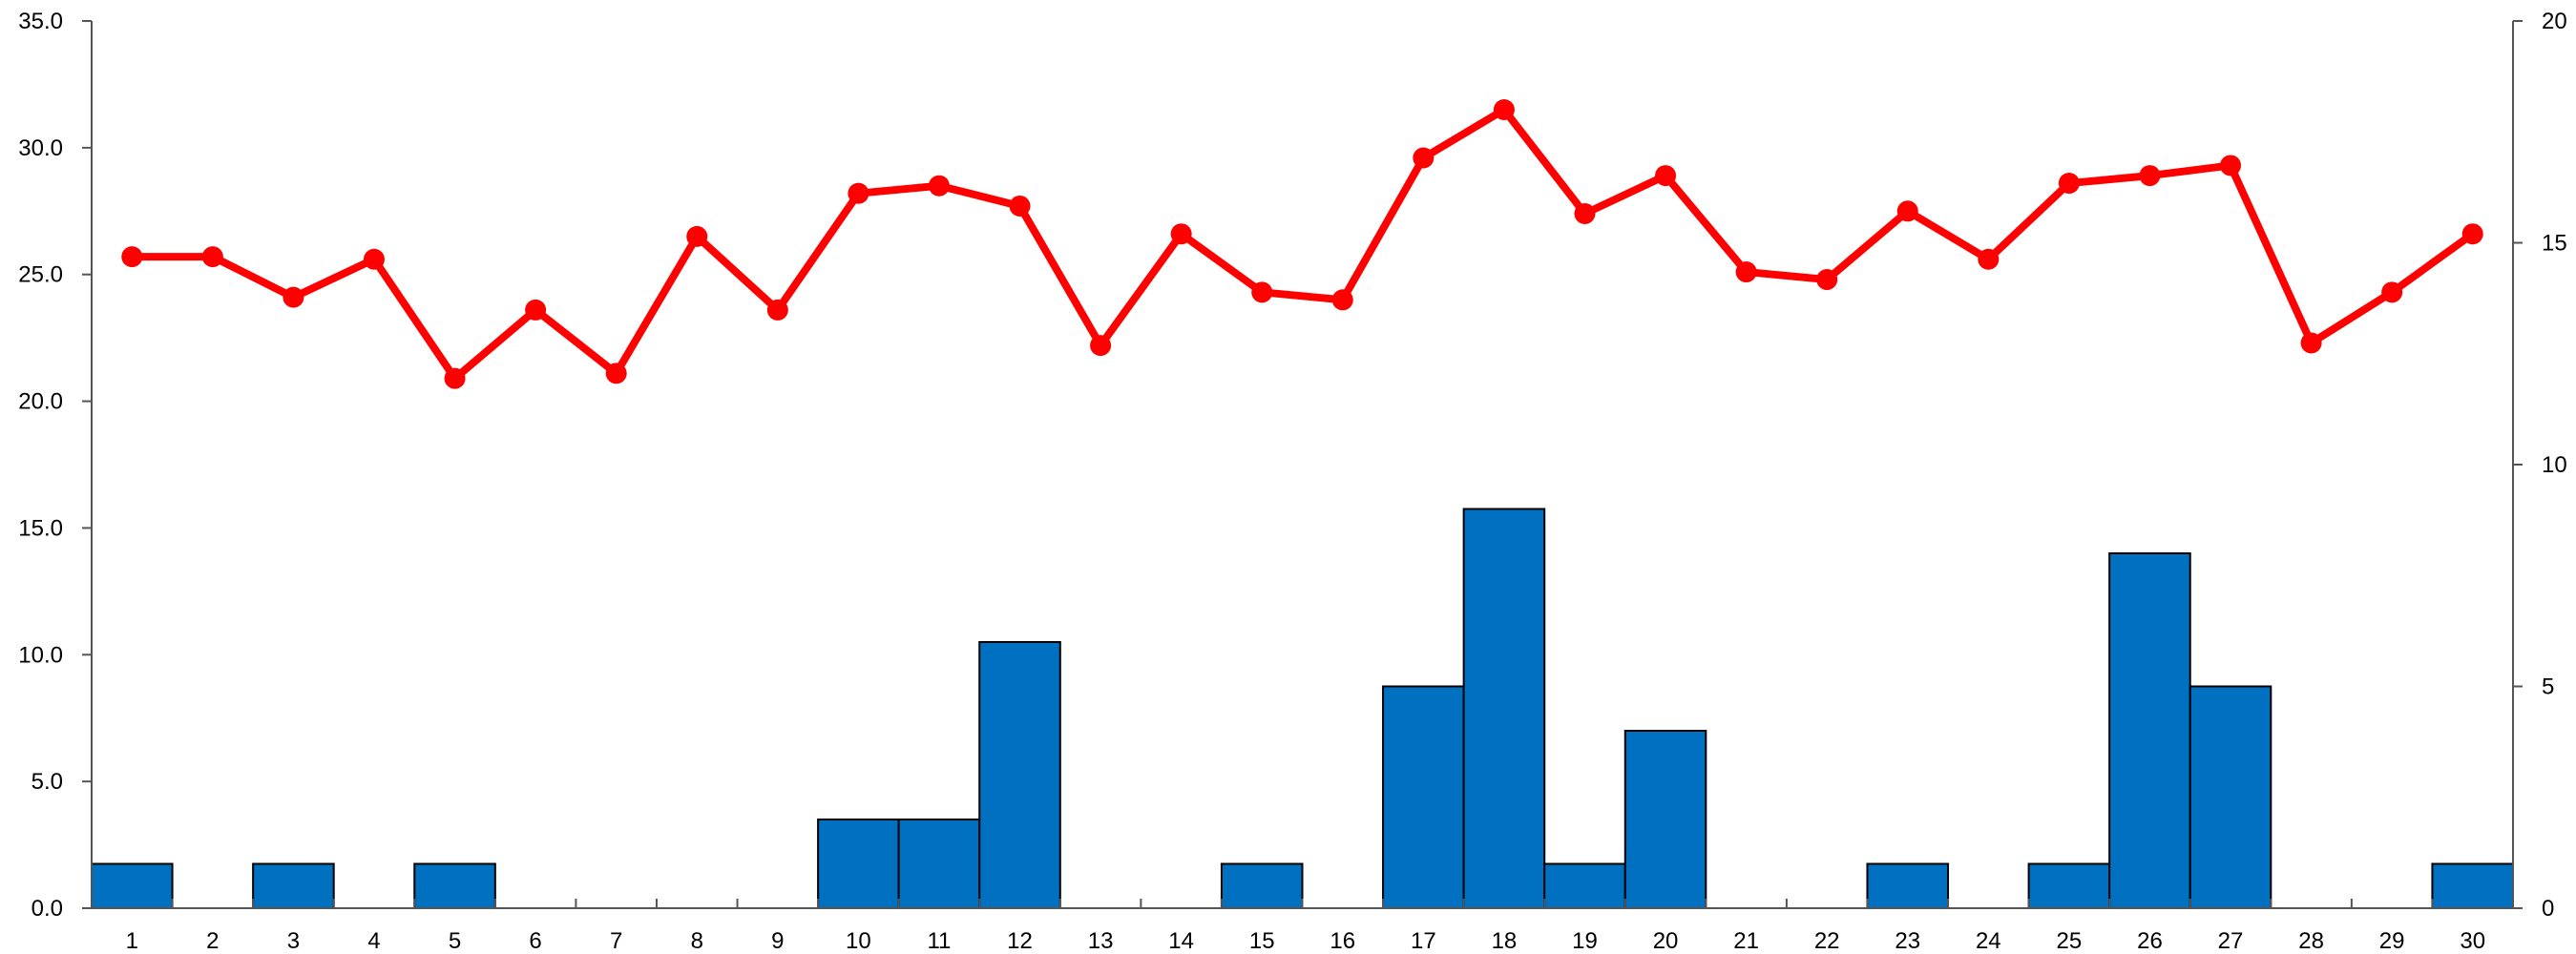 The width and height of the screenshot is (2576, 954). Describe the element at coordinates (1020, 941) in the screenshot. I see `x-tick-label: 12` at that location.